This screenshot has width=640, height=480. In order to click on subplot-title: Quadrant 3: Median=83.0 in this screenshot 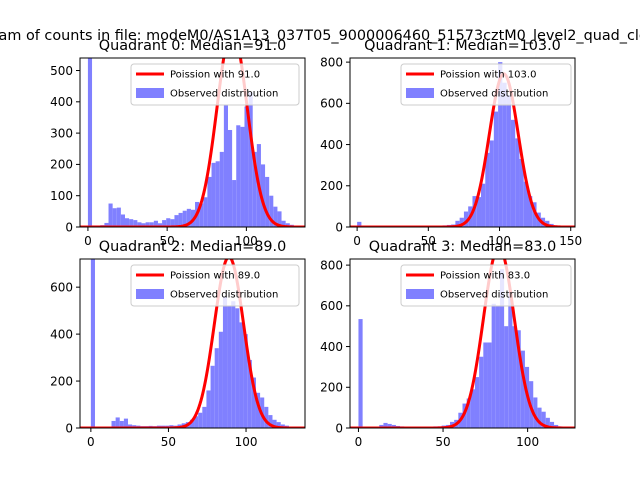, I will do `click(463, 247)`.